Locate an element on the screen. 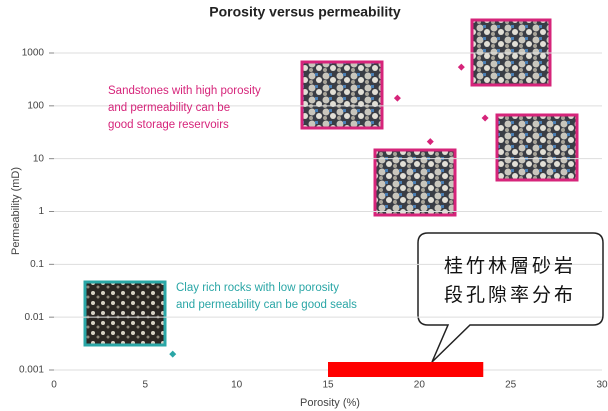  x-tick-label: 25 is located at coordinates (511, 385).